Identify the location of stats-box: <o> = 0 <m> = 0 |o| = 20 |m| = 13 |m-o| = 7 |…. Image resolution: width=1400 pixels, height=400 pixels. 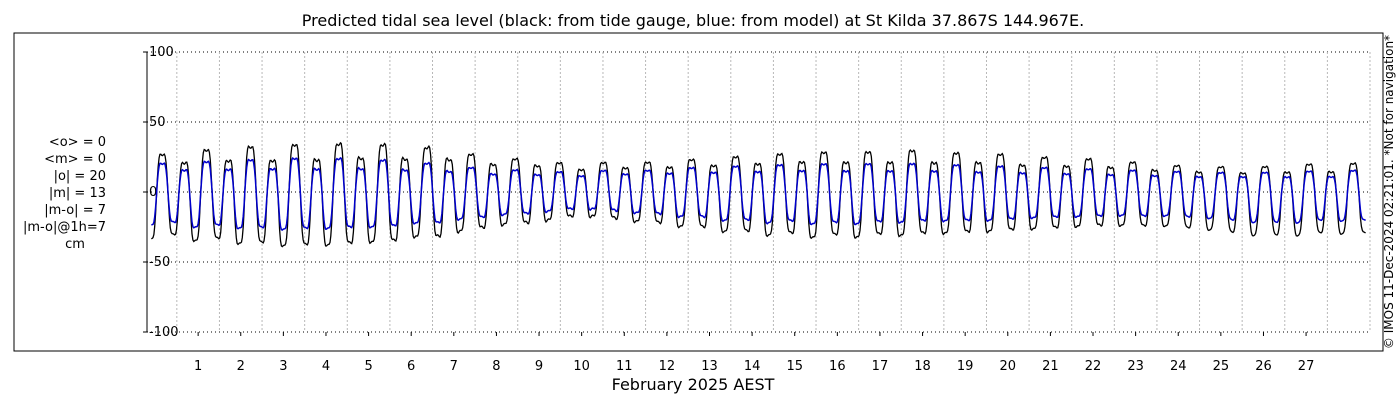
(64, 193).